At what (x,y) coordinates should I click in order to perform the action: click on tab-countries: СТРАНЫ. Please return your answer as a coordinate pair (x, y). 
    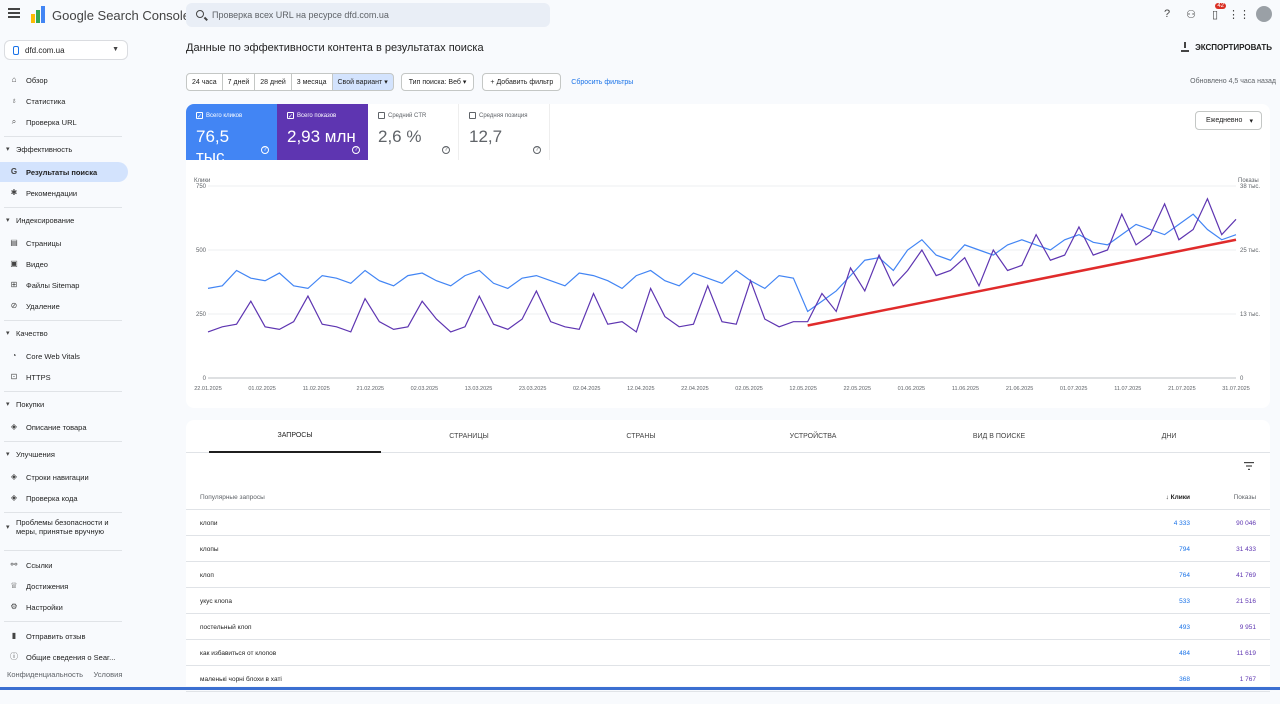
    Looking at the image, I should click on (641, 436).